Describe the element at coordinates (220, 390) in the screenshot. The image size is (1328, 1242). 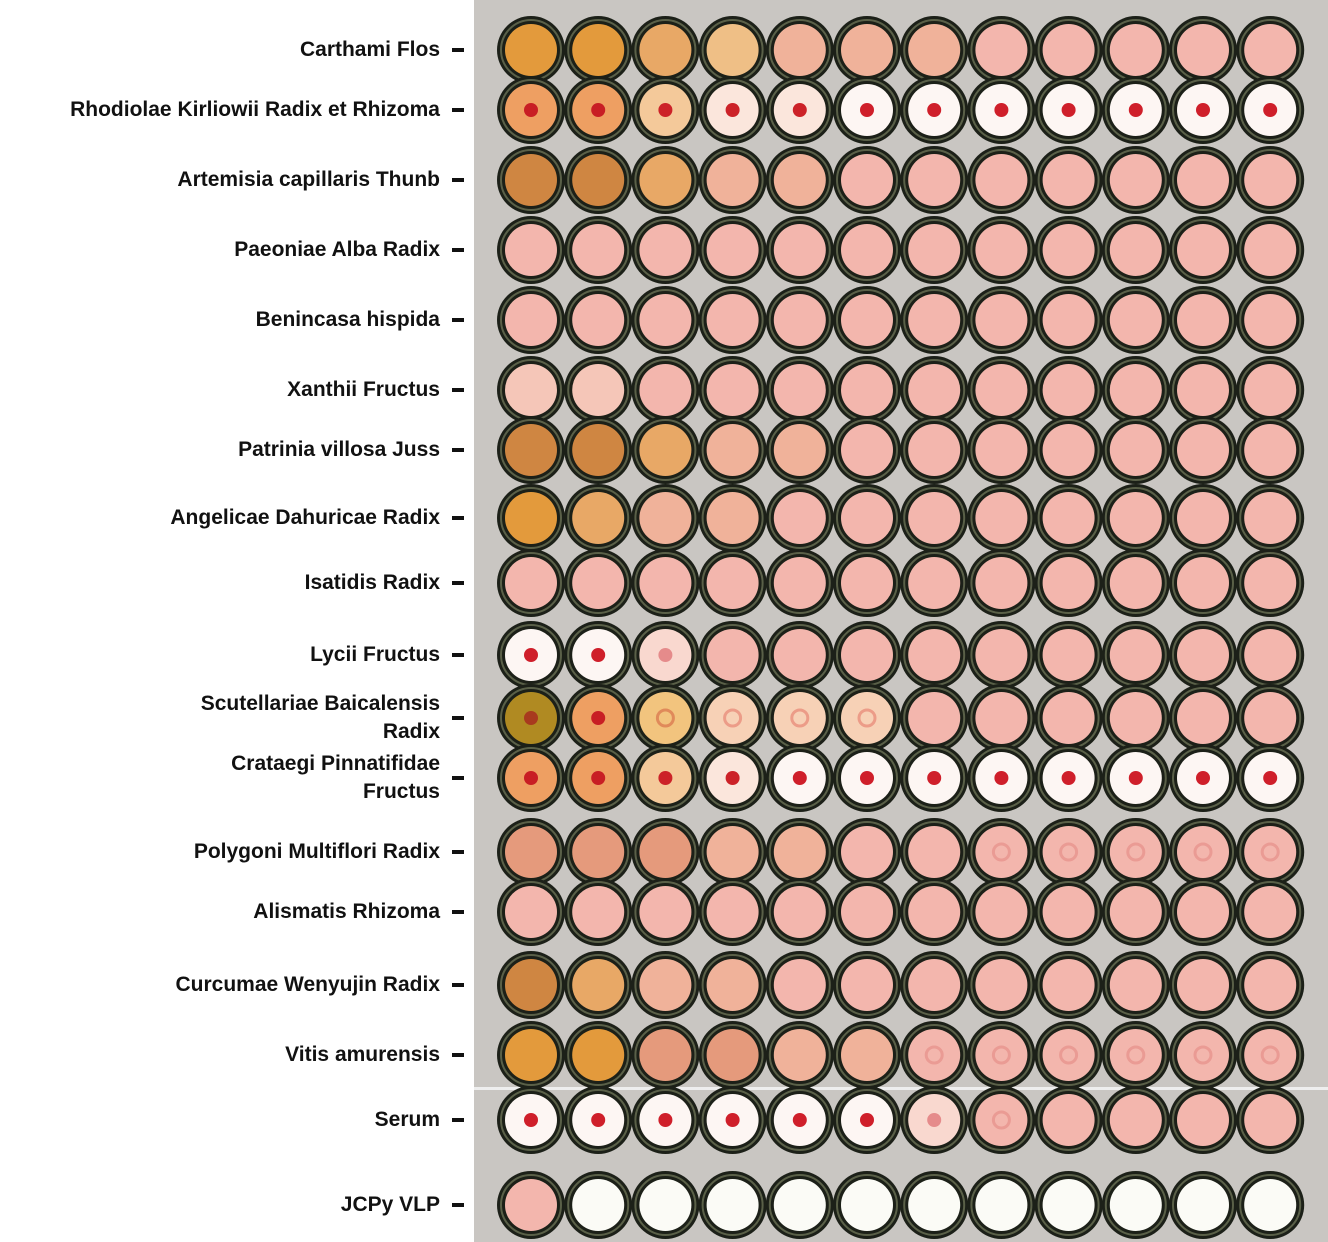
I see `row-label: Xanthii Fructus` at that location.